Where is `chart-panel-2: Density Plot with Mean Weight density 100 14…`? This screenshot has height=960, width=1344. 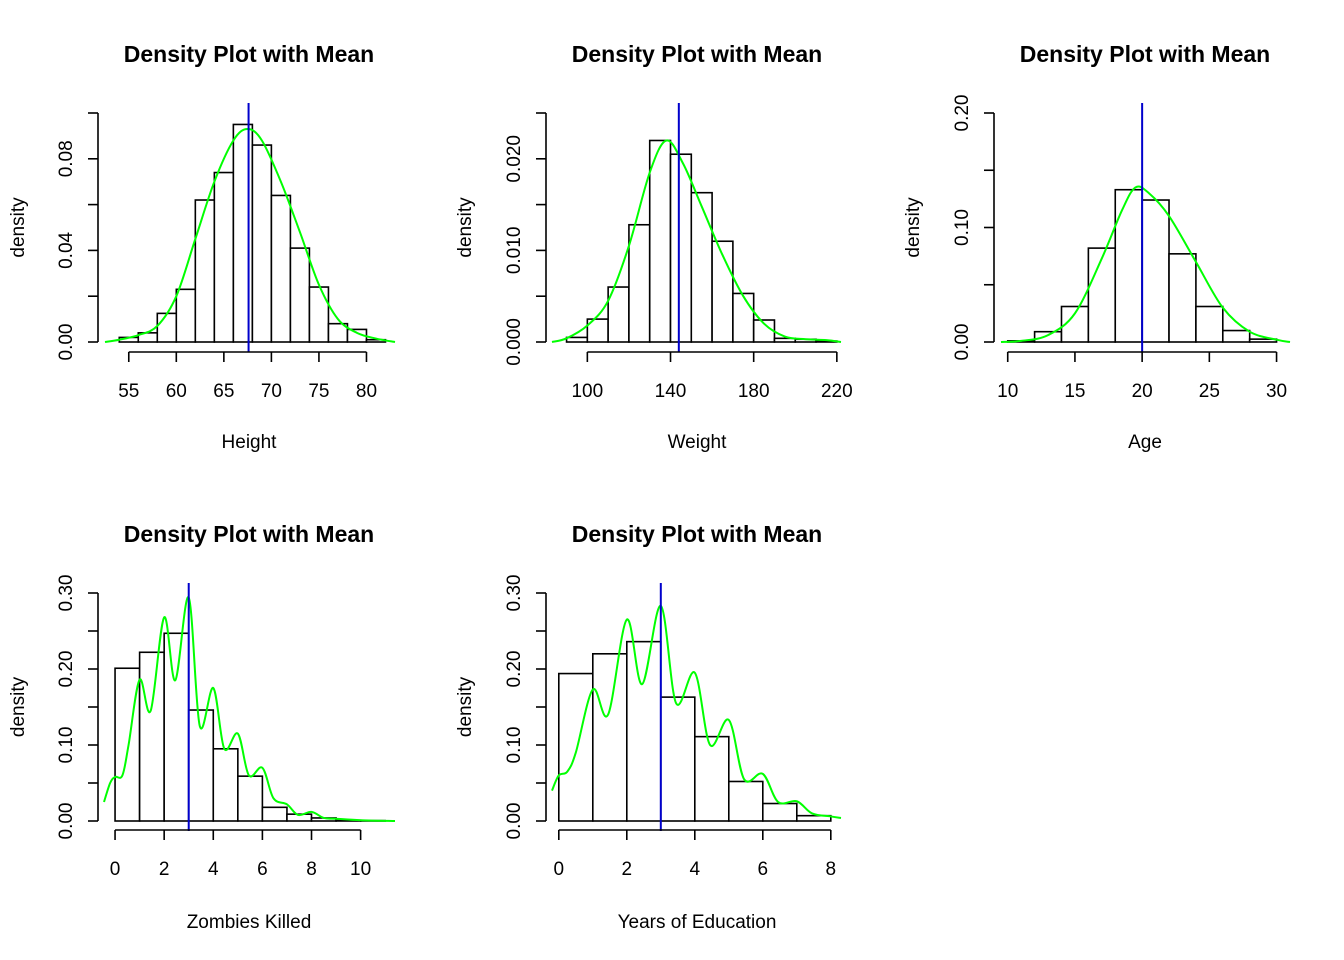
chart-panel-2: Density Plot with Mean Weight density 100 14… is located at coordinates (654, 247).